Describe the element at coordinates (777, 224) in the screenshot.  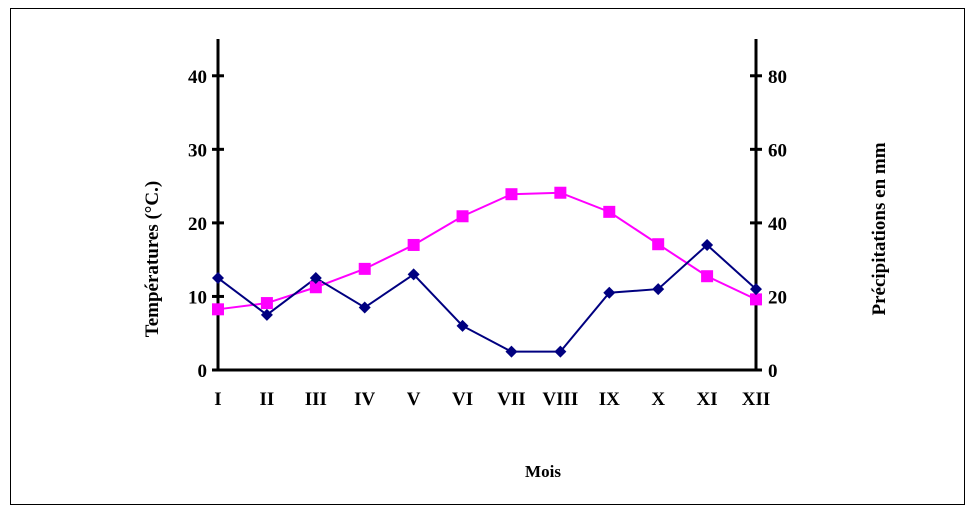
I see `y-right-tick-label: 40` at that location.